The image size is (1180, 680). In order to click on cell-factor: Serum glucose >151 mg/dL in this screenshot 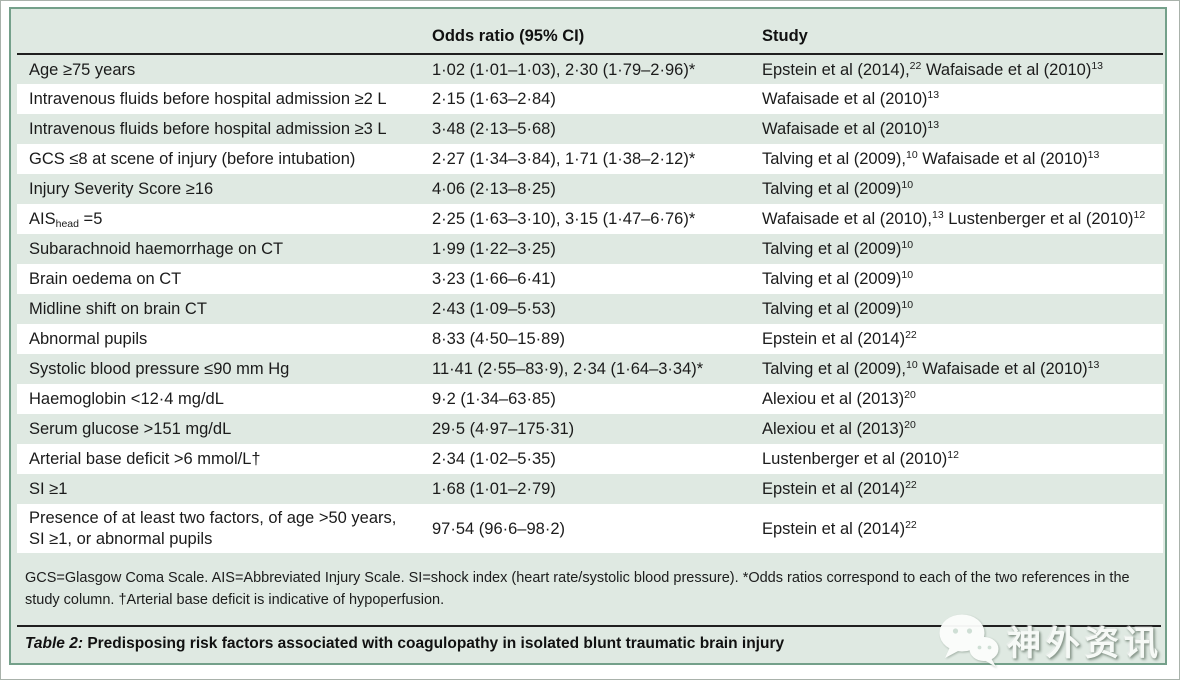, I will do `click(130, 429)`.